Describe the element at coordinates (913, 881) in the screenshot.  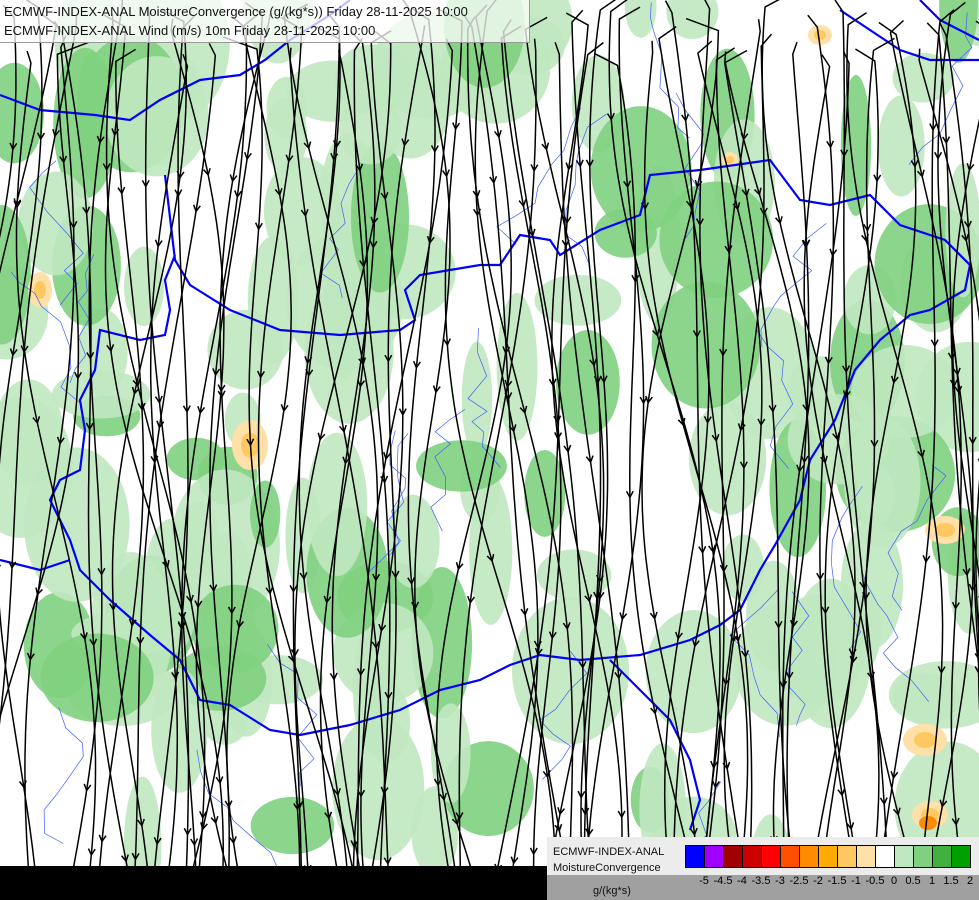
I see `legend-tick-label: 0.5` at that location.